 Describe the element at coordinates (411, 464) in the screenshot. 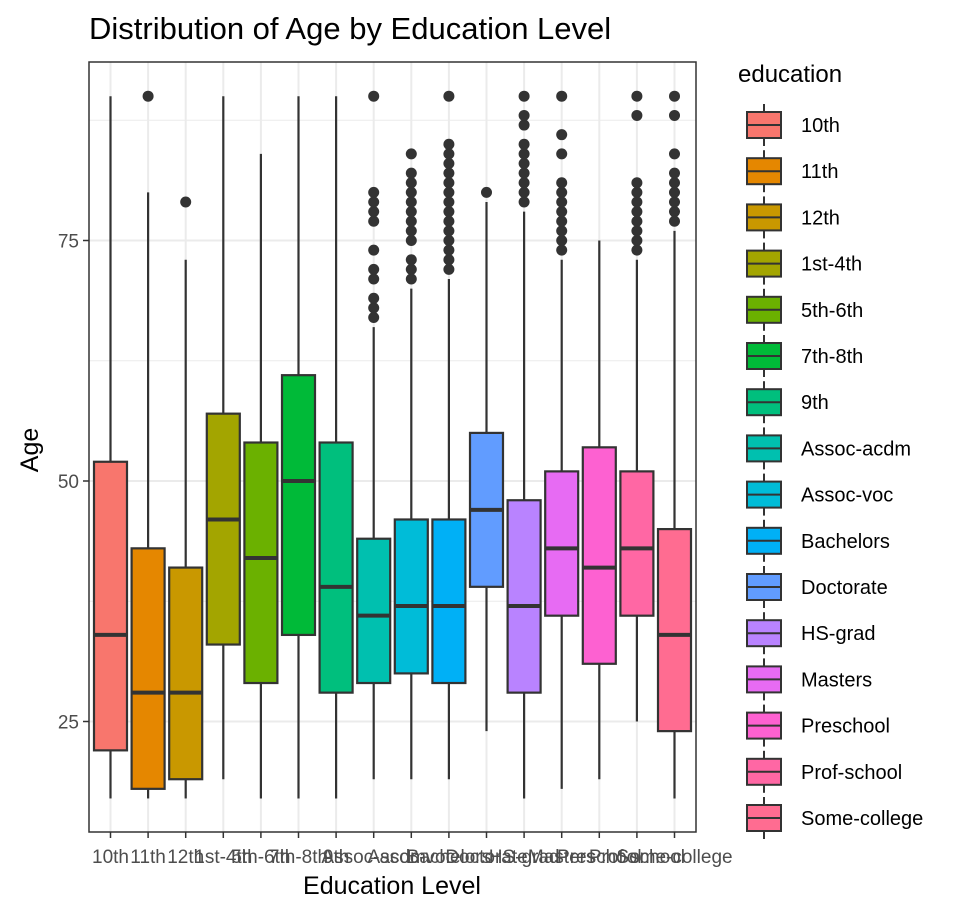

I see `box-Assoc-voc` at that location.